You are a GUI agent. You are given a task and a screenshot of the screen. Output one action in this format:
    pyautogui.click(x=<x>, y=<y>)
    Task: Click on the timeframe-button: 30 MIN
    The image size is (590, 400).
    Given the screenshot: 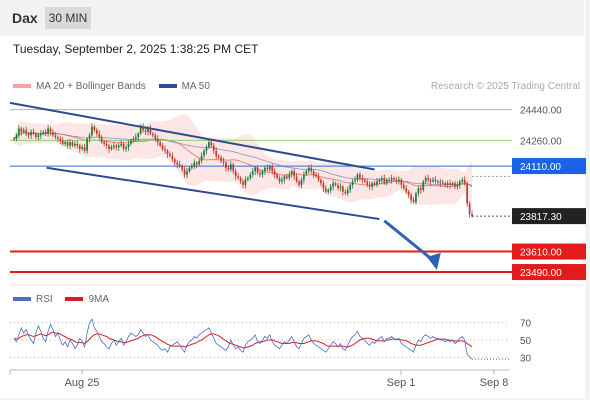 What is the action you would take?
    pyautogui.click(x=68, y=18)
    